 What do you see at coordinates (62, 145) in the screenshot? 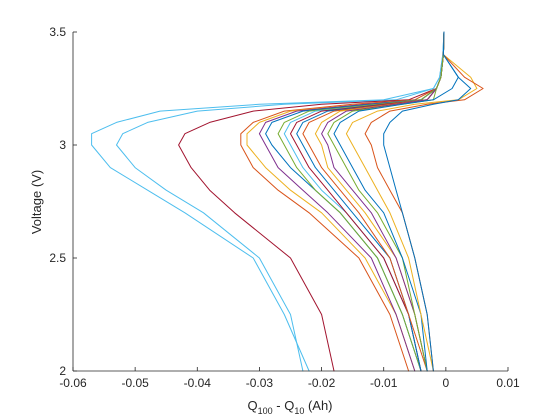
I see `y-tick-label: 3` at bounding box center [62, 145].